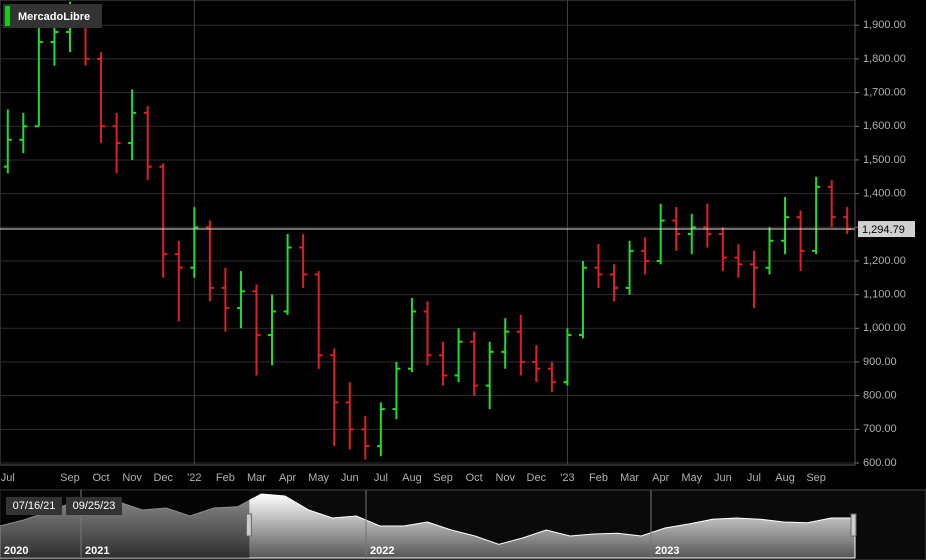  I want to click on y-tick-label: 1,400.00, so click(884, 194).